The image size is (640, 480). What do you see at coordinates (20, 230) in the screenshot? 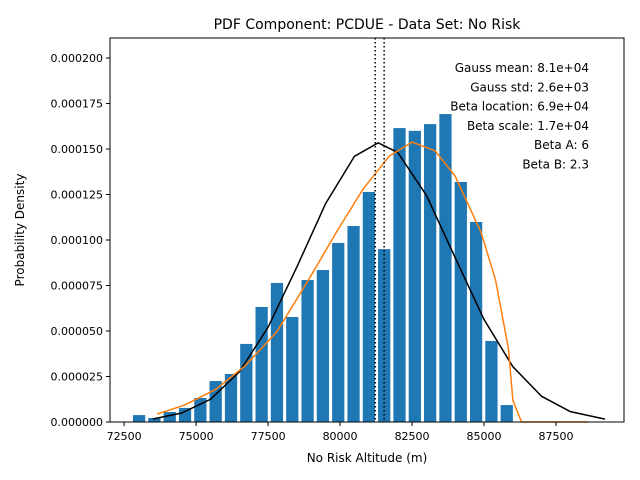
I see `y-axis-label: Probability Density` at bounding box center [20, 230].